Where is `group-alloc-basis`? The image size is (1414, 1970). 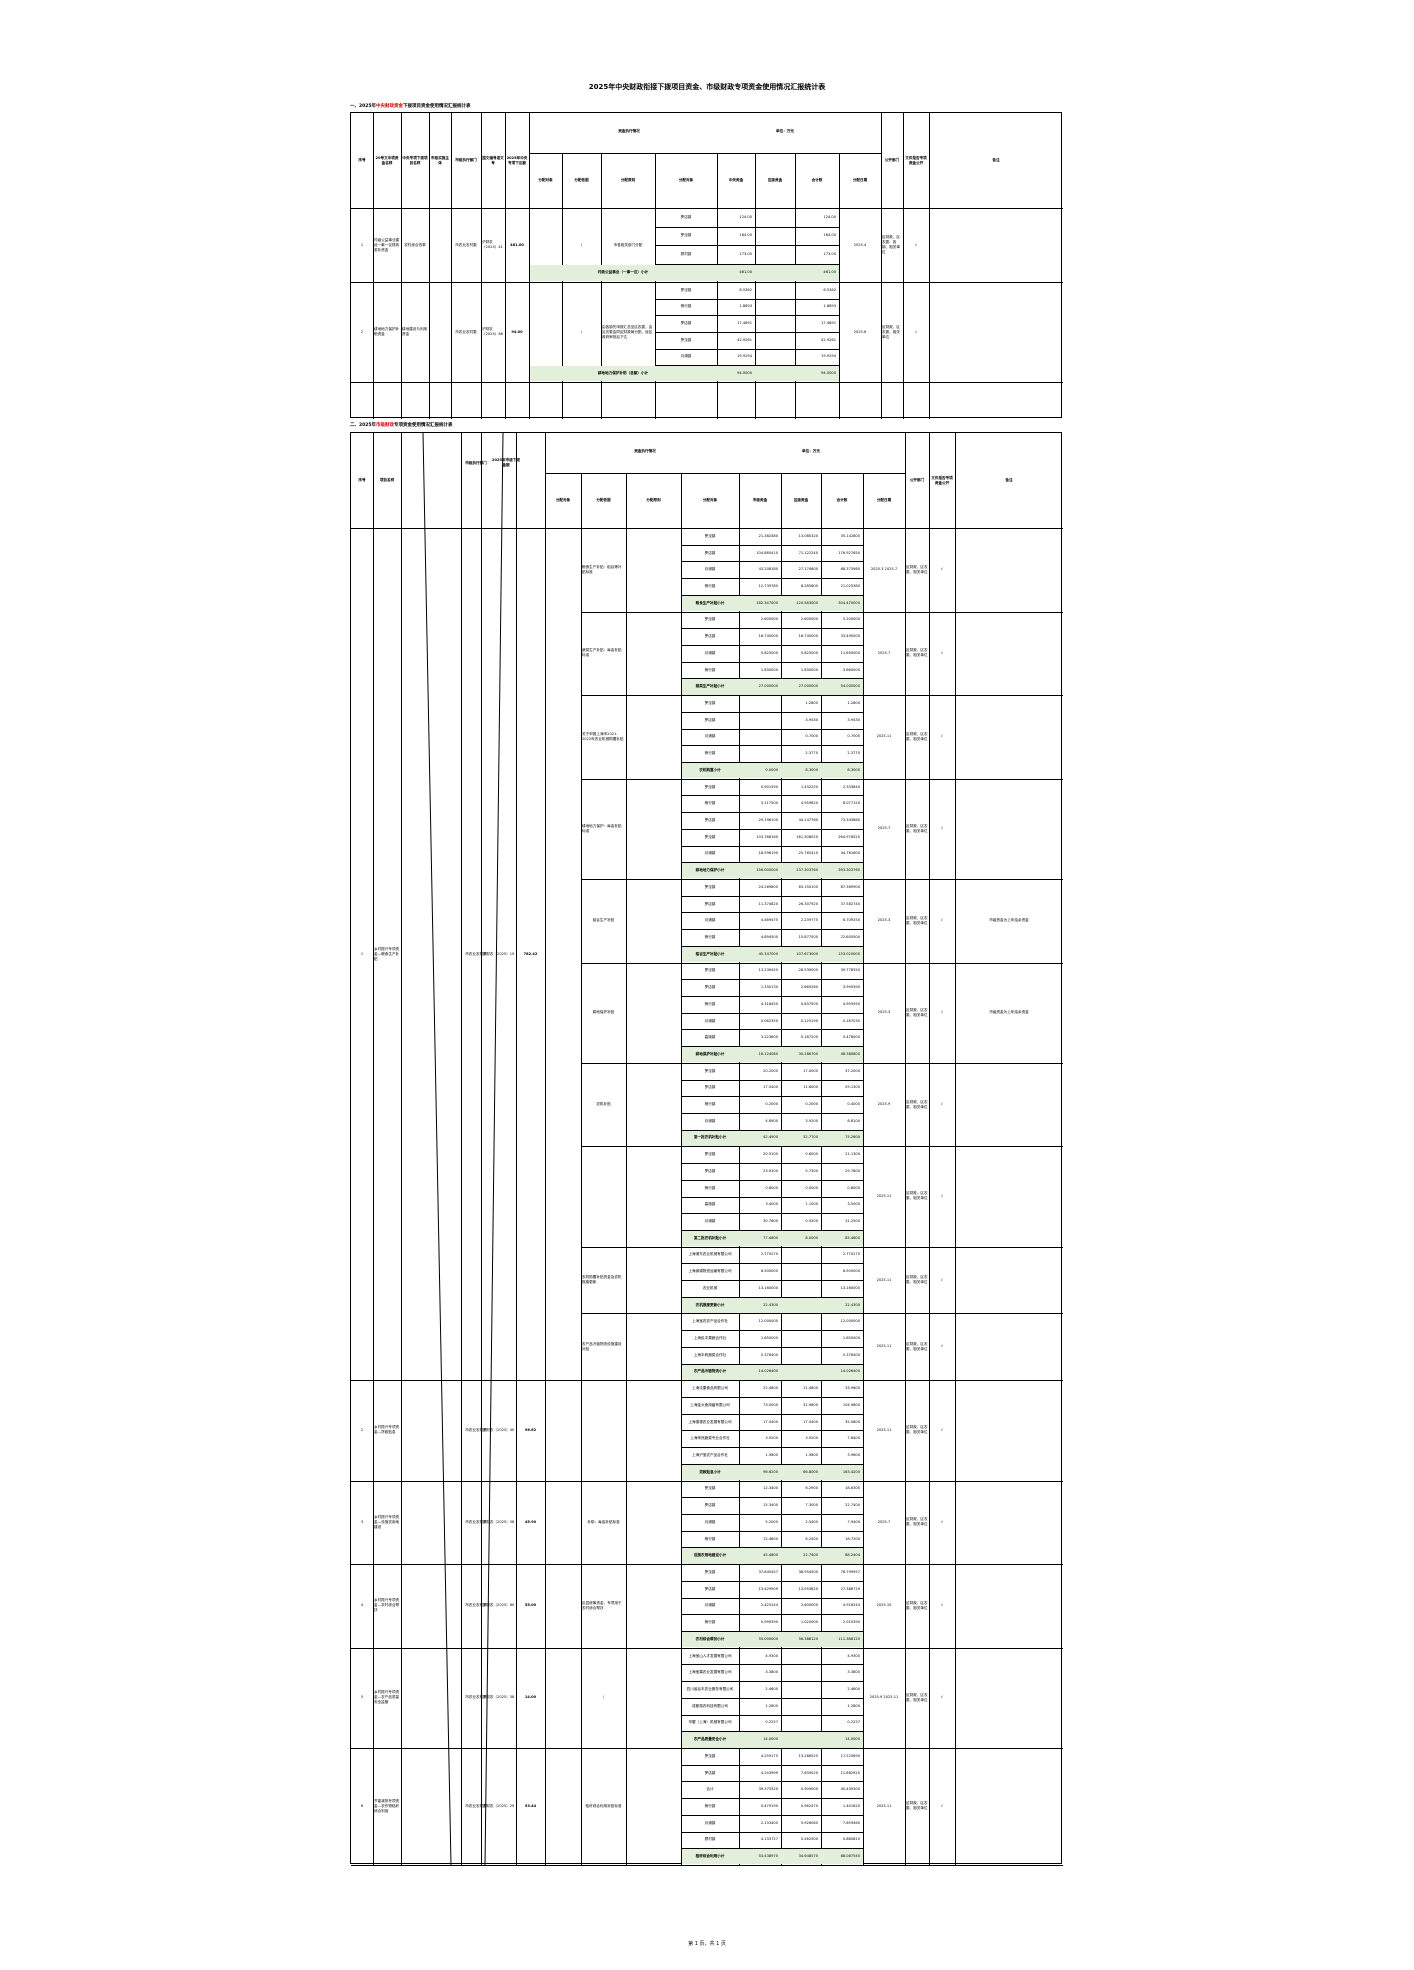 group-alloc-basis is located at coordinates (603, 1196).